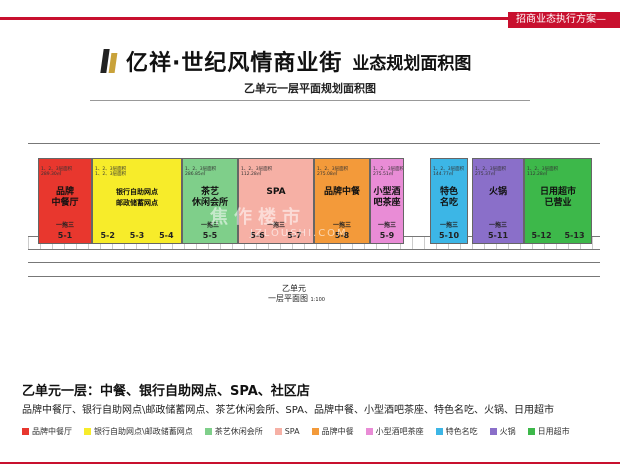 Image resolution: width=620 pixels, height=470 pixels. I want to click on legend-item: 特色名吃, so click(456, 431).